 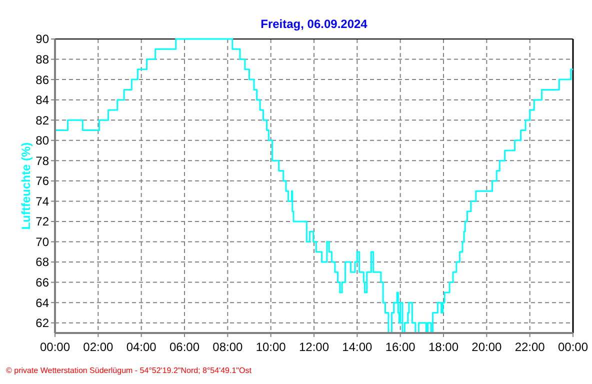 I want to click on x-tick-label: 18:00, so click(x=443, y=347).